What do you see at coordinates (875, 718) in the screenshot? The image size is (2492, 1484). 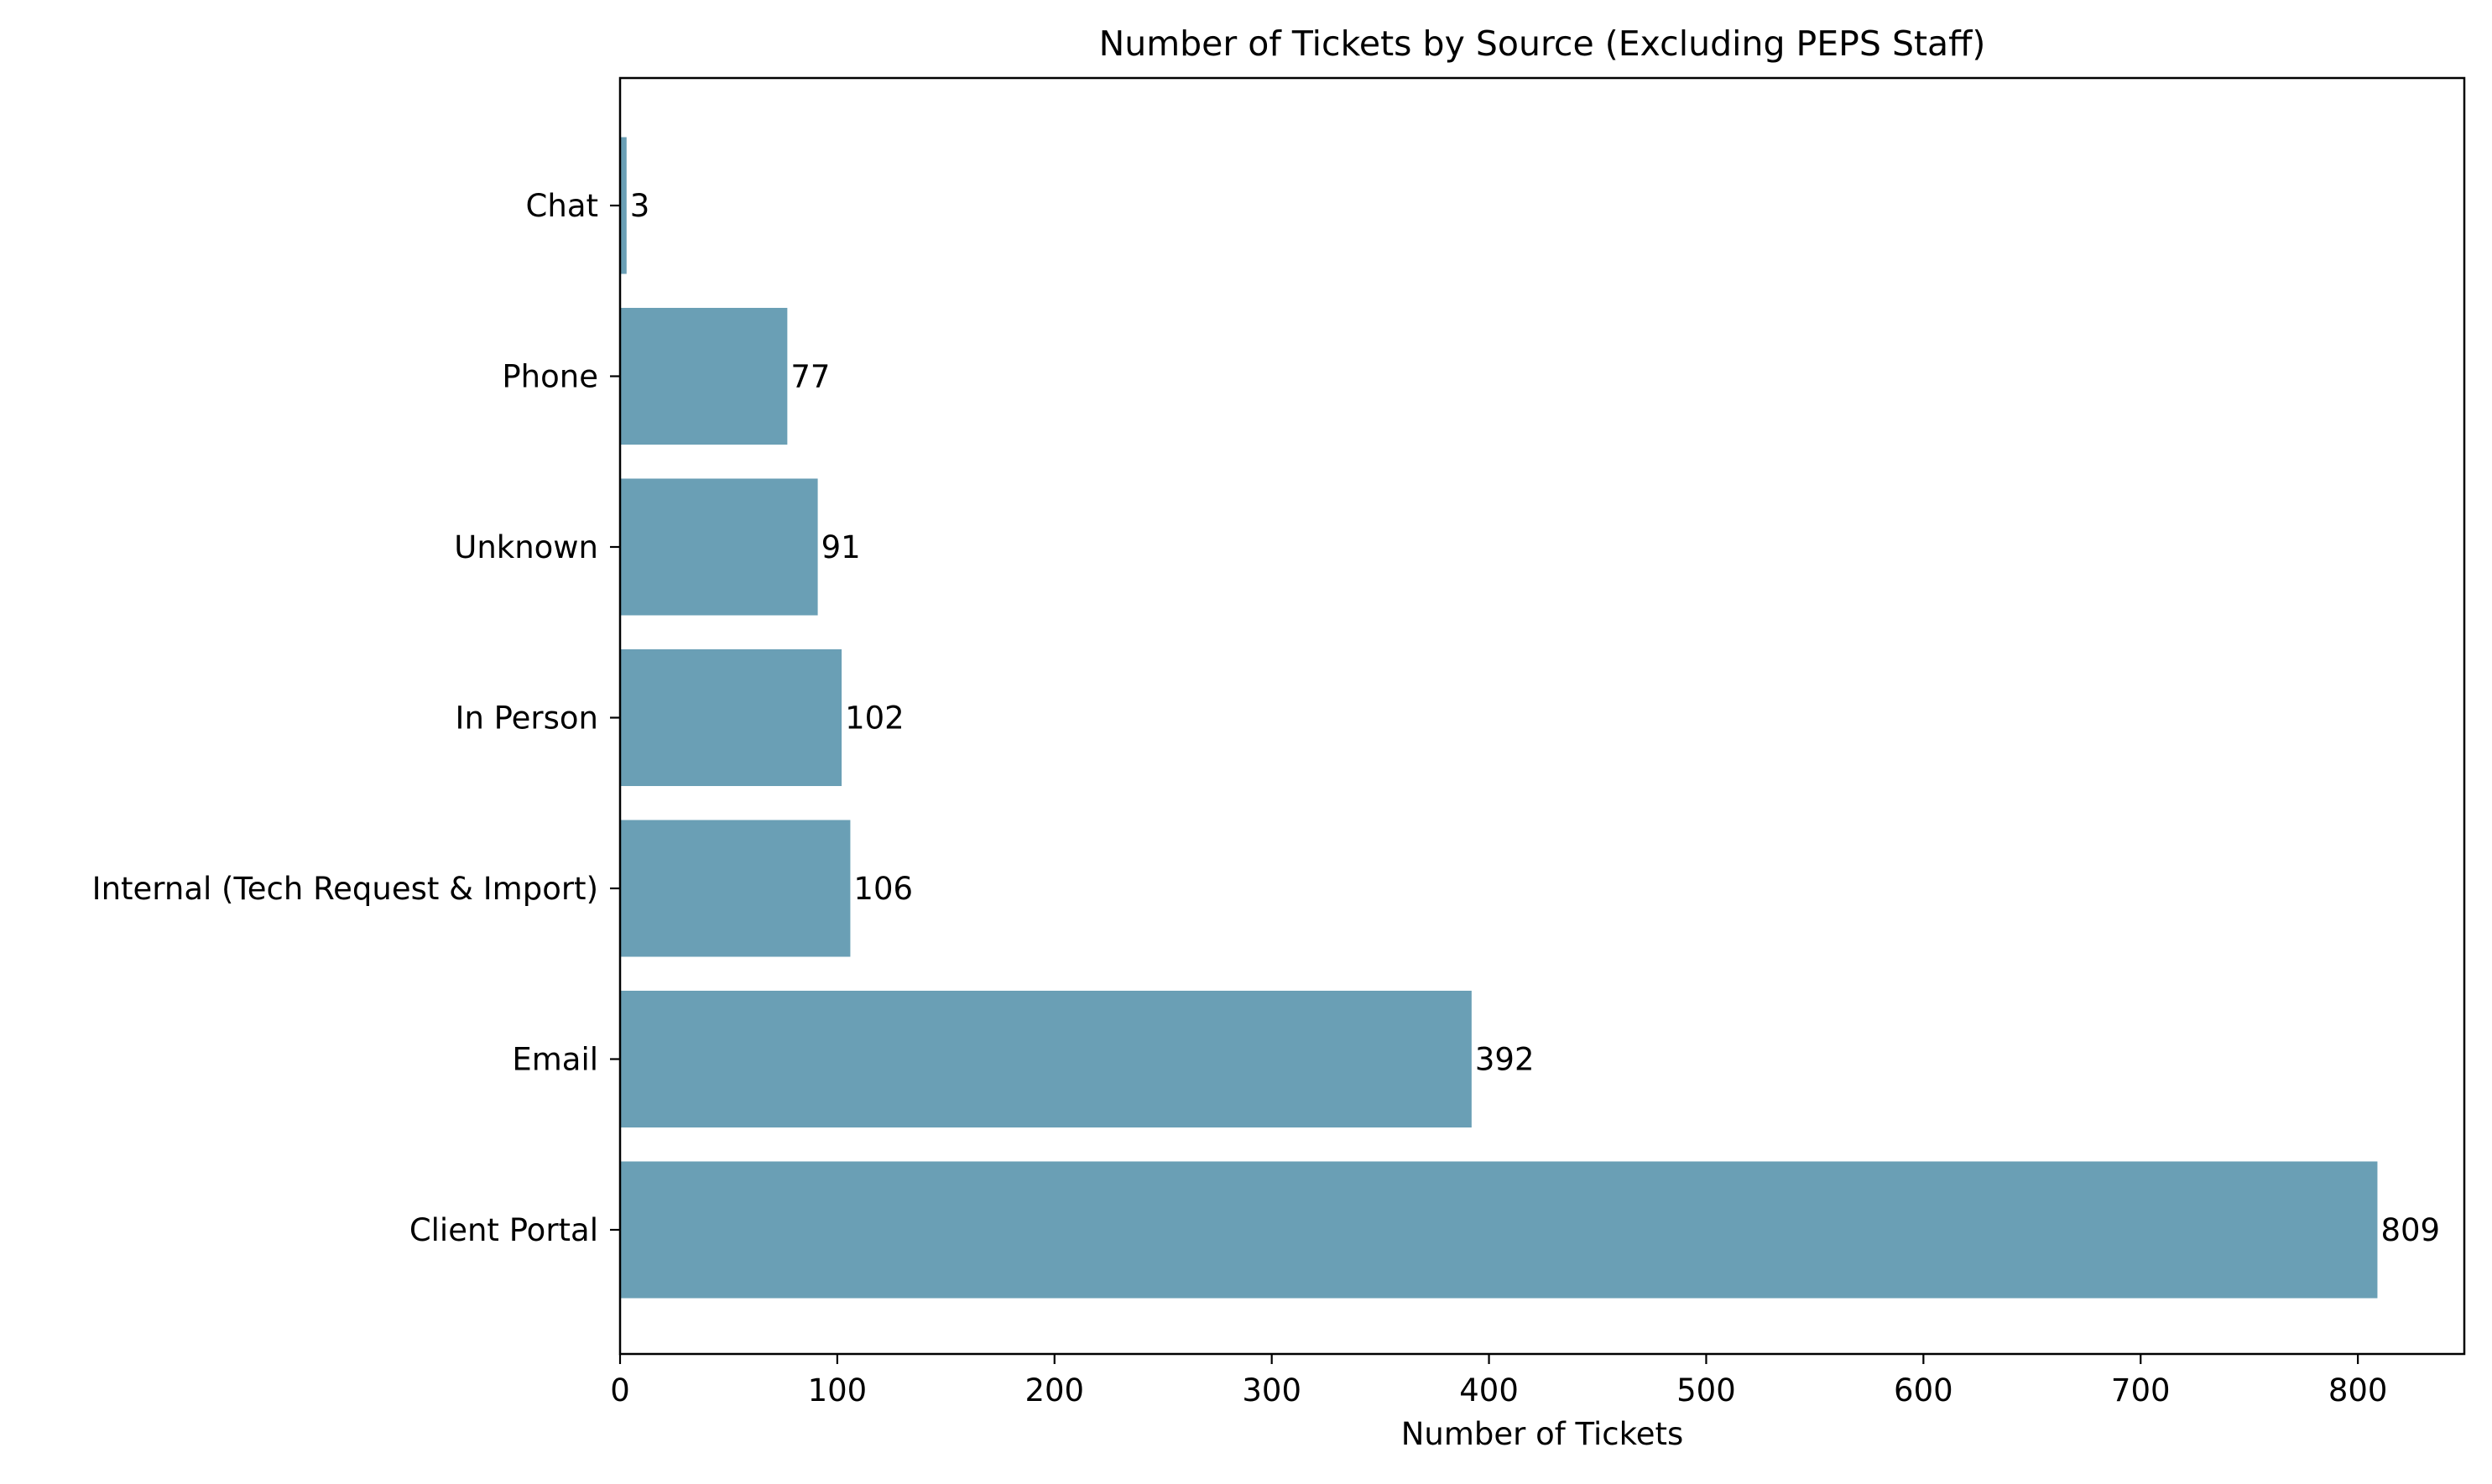 I see `data-label: 102` at bounding box center [875, 718].